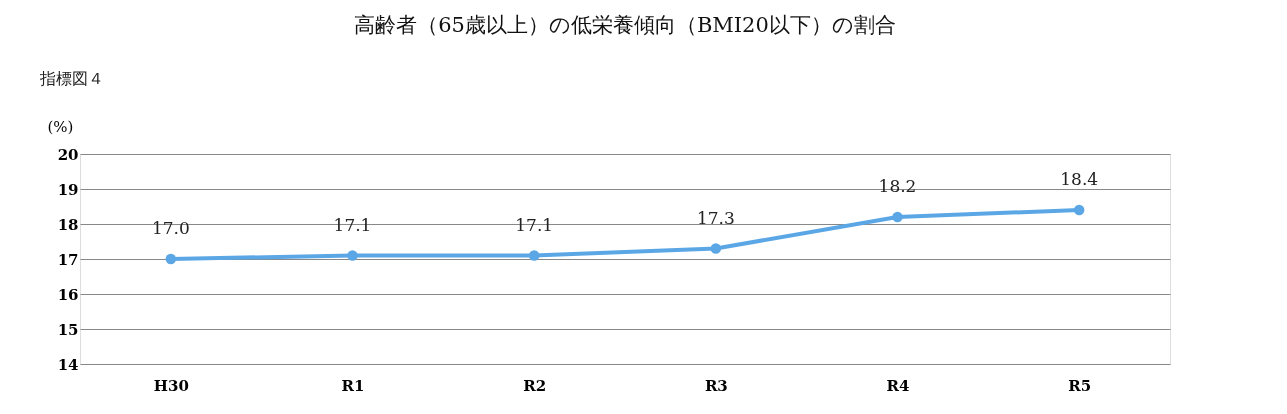 This screenshot has height=414, width=1287. I want to click on x-tick-label: H30, so click(171, 385).